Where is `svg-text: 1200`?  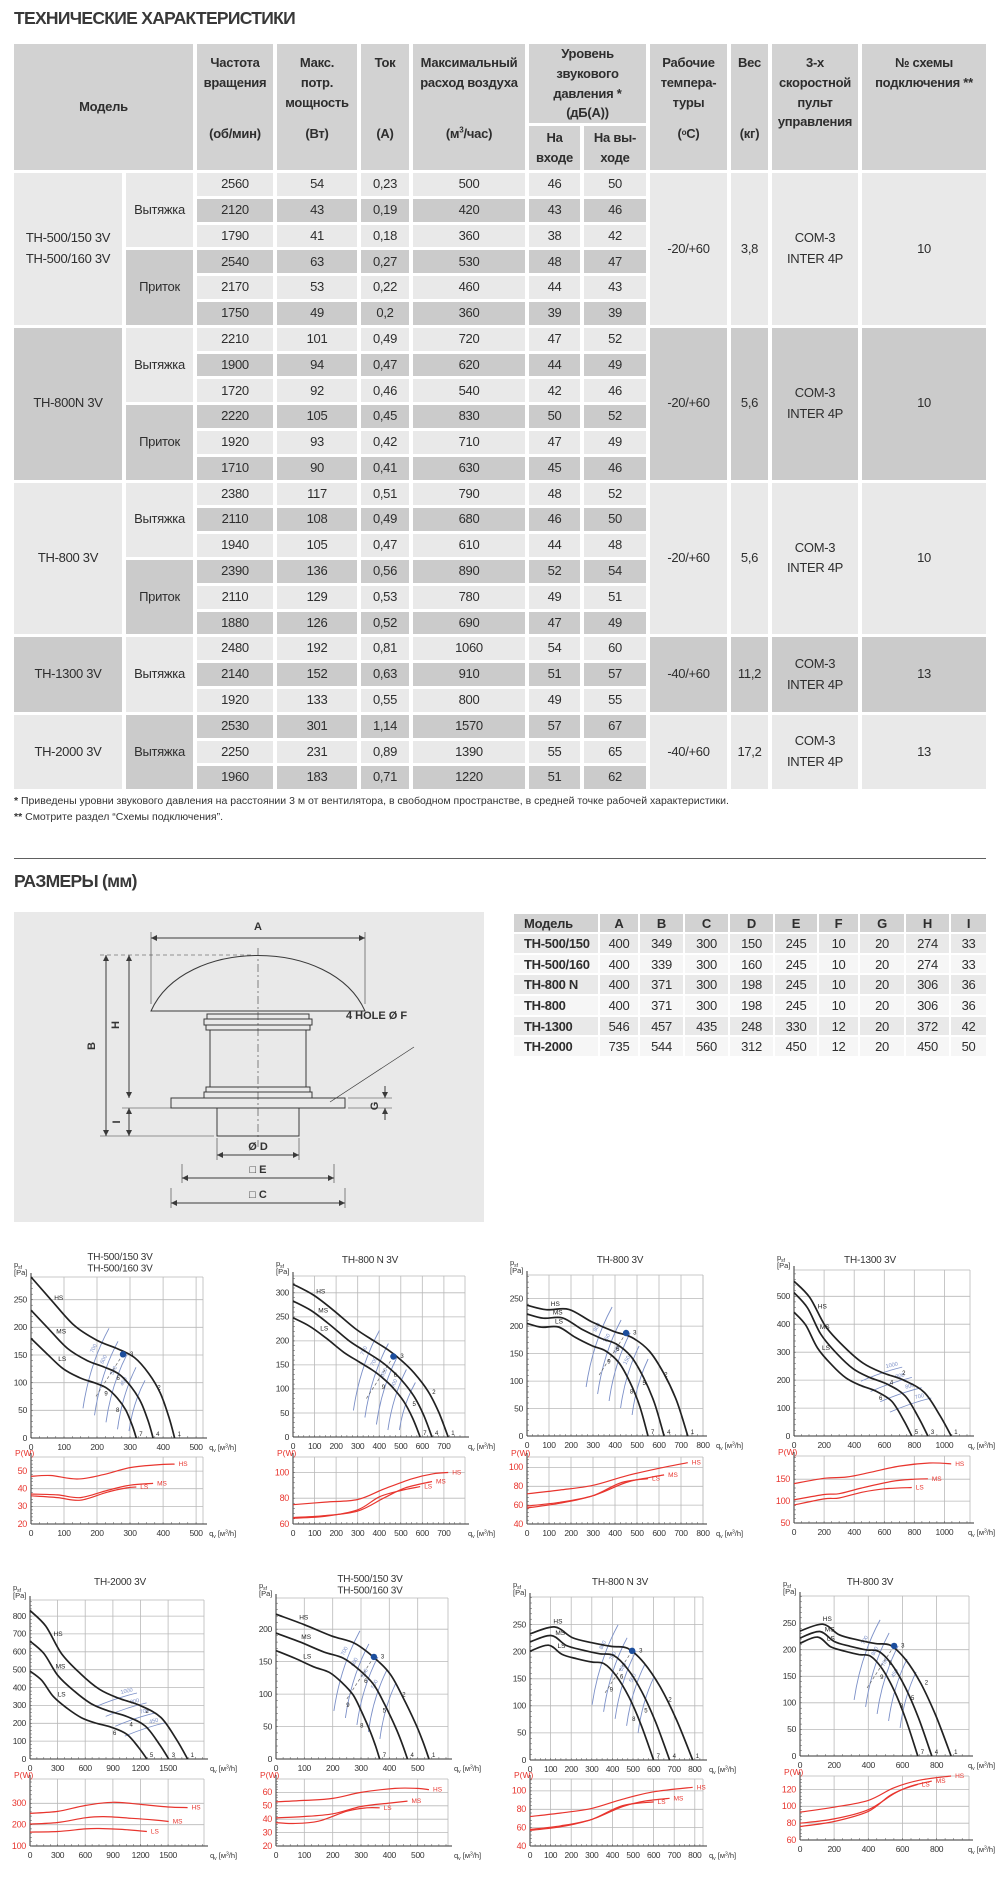
svg-text: 1200 is located at coordinates (141, 1768).